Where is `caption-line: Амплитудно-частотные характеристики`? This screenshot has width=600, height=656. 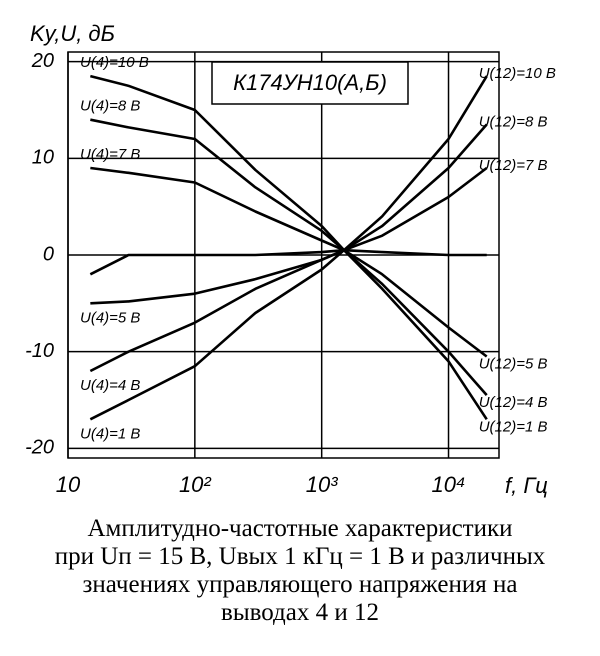
caption-line: Амплитудно-частотные характеристики is located at coordinates (300, 528).